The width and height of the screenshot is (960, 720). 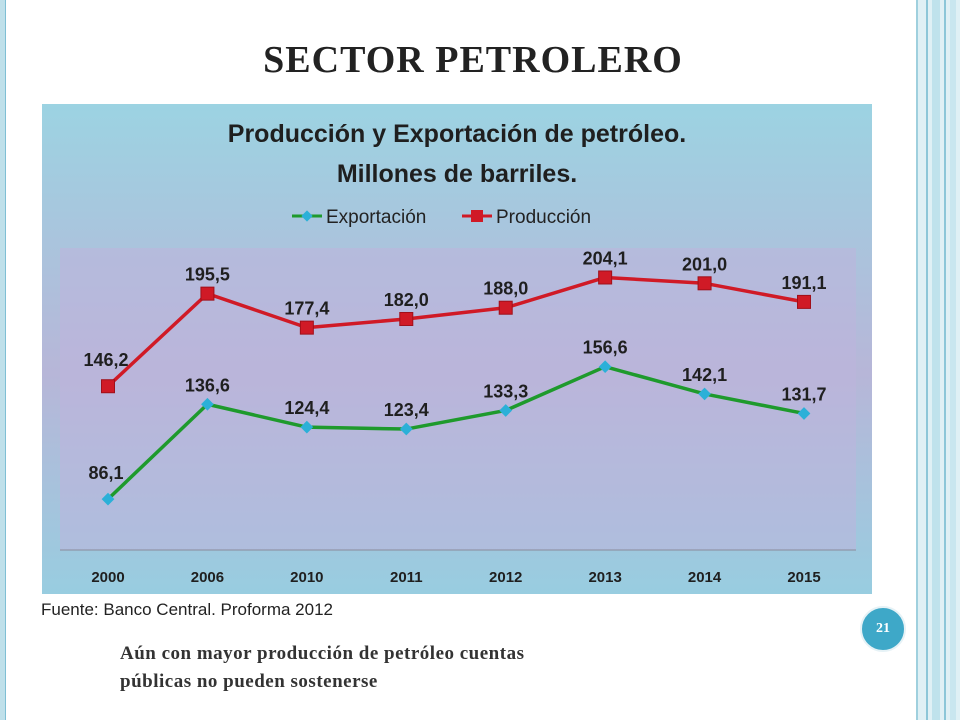 I want to click on x-tick-label: 2013, so click(x=604, y=577).